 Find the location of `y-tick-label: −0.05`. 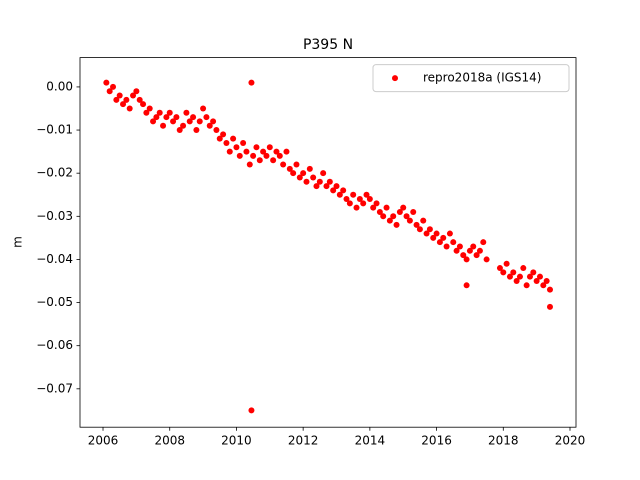

y-tick-label: −0.05 is located at coordinates (54, 302).